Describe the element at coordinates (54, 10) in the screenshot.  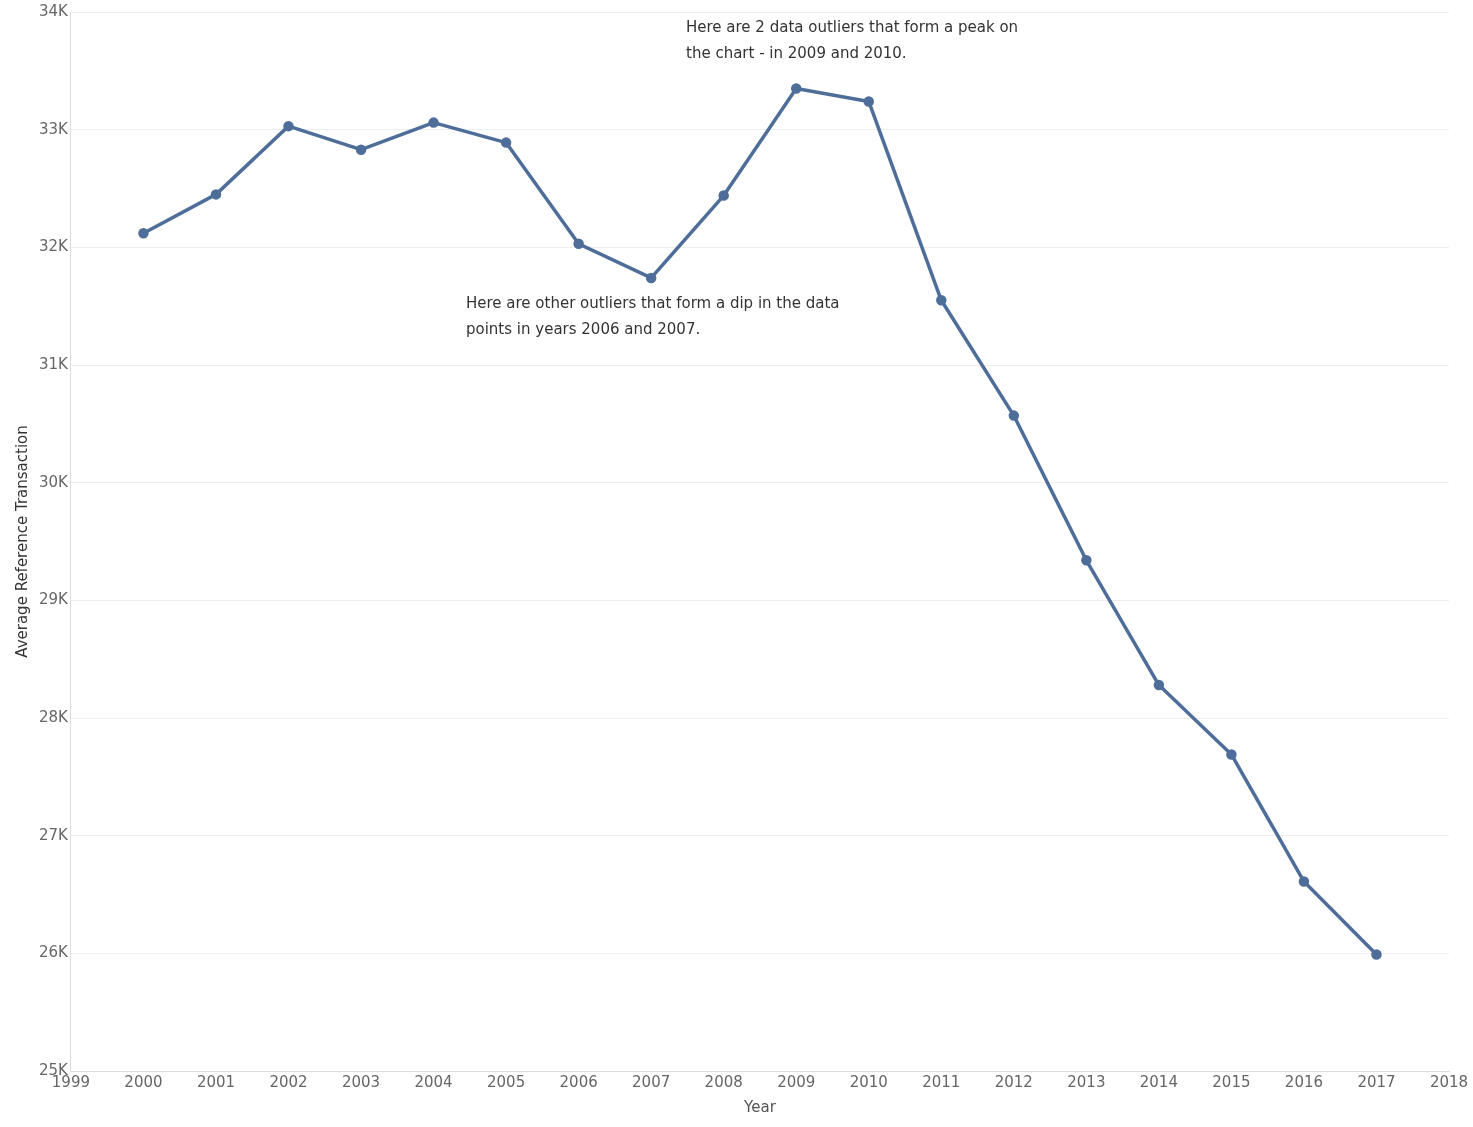
I see `y-tick-label: 34K` at that location.